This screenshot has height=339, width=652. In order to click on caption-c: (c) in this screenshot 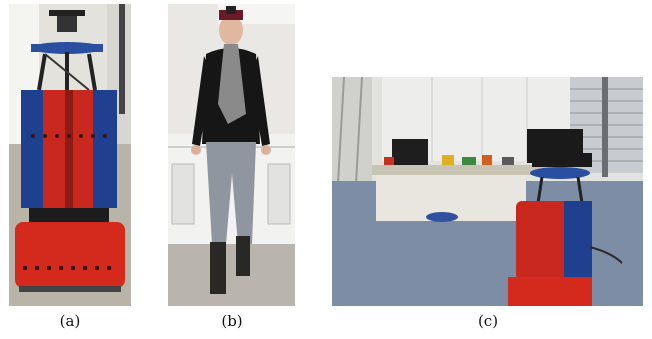, I will do `click(488, 321)`.